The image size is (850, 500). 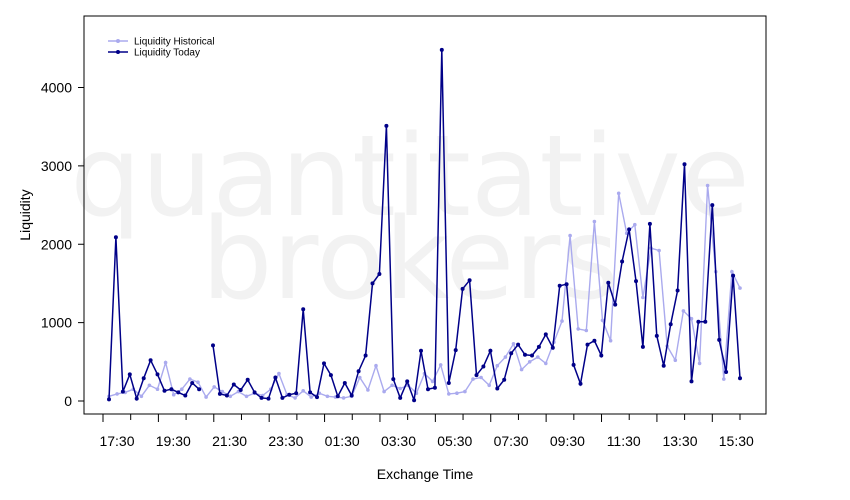 I want to click on x-tick-label: 05:30, so click(x=454, y=441).